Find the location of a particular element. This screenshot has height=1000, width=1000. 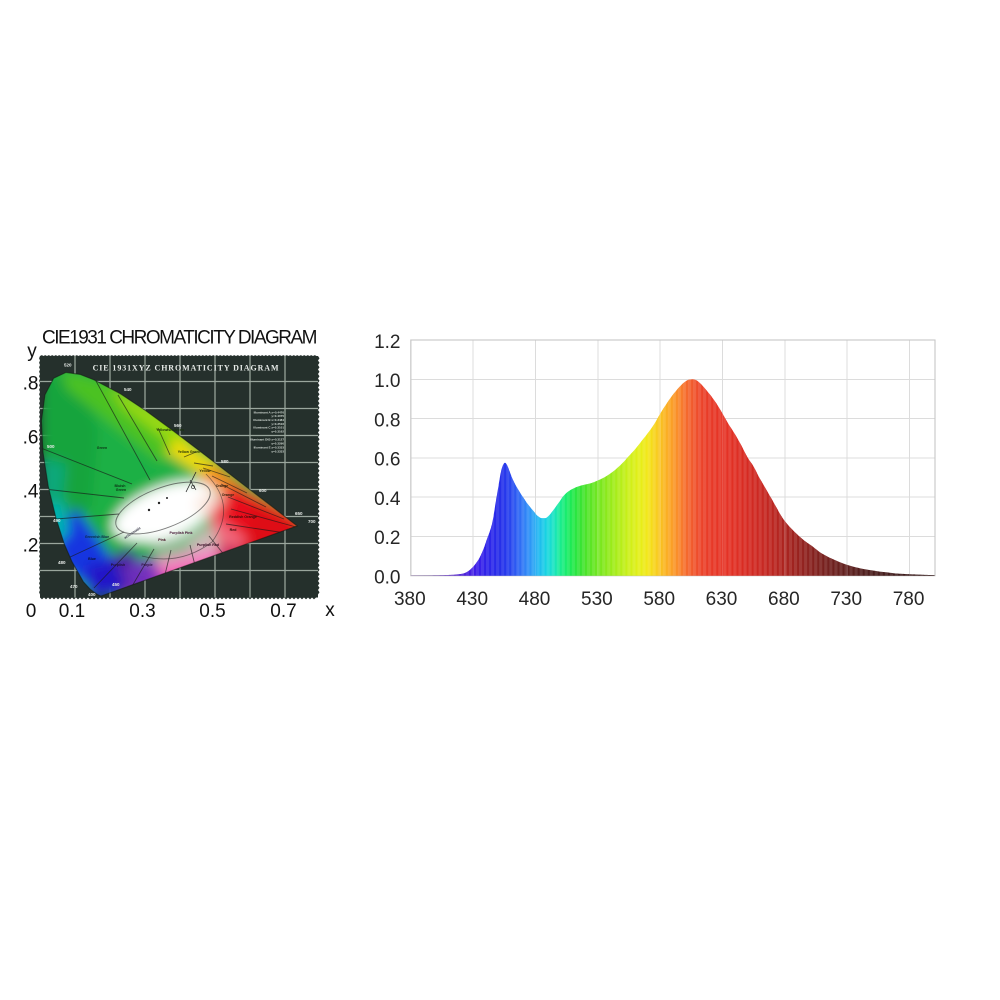

svg-text: .8 is located at coordinates (31, 384).